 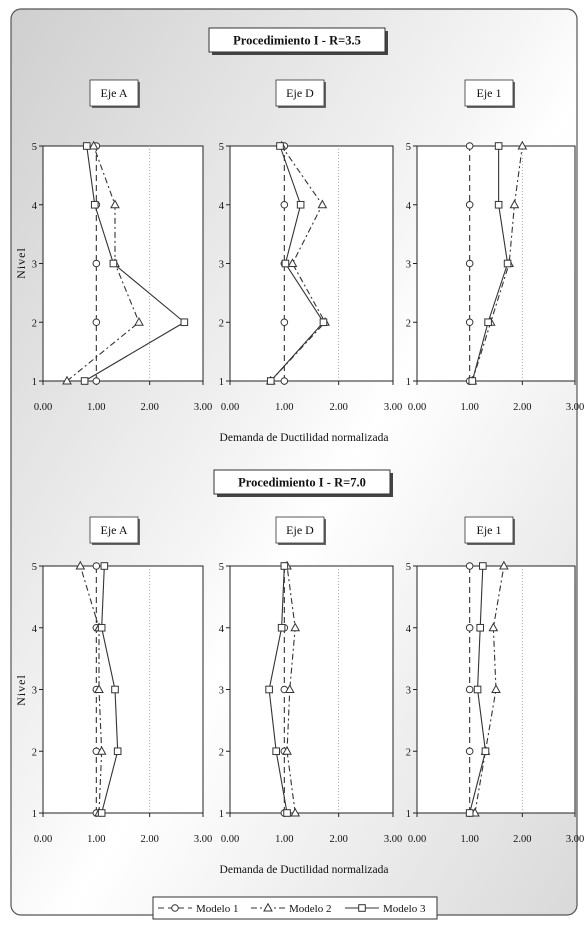 What do you see at coordinates (310, 680) in the screenshot?
I see `subplot-5: Eje D 1 2 3 4 5 0.00 1.00 2.00 3.00` at bounding box center [310, 680].